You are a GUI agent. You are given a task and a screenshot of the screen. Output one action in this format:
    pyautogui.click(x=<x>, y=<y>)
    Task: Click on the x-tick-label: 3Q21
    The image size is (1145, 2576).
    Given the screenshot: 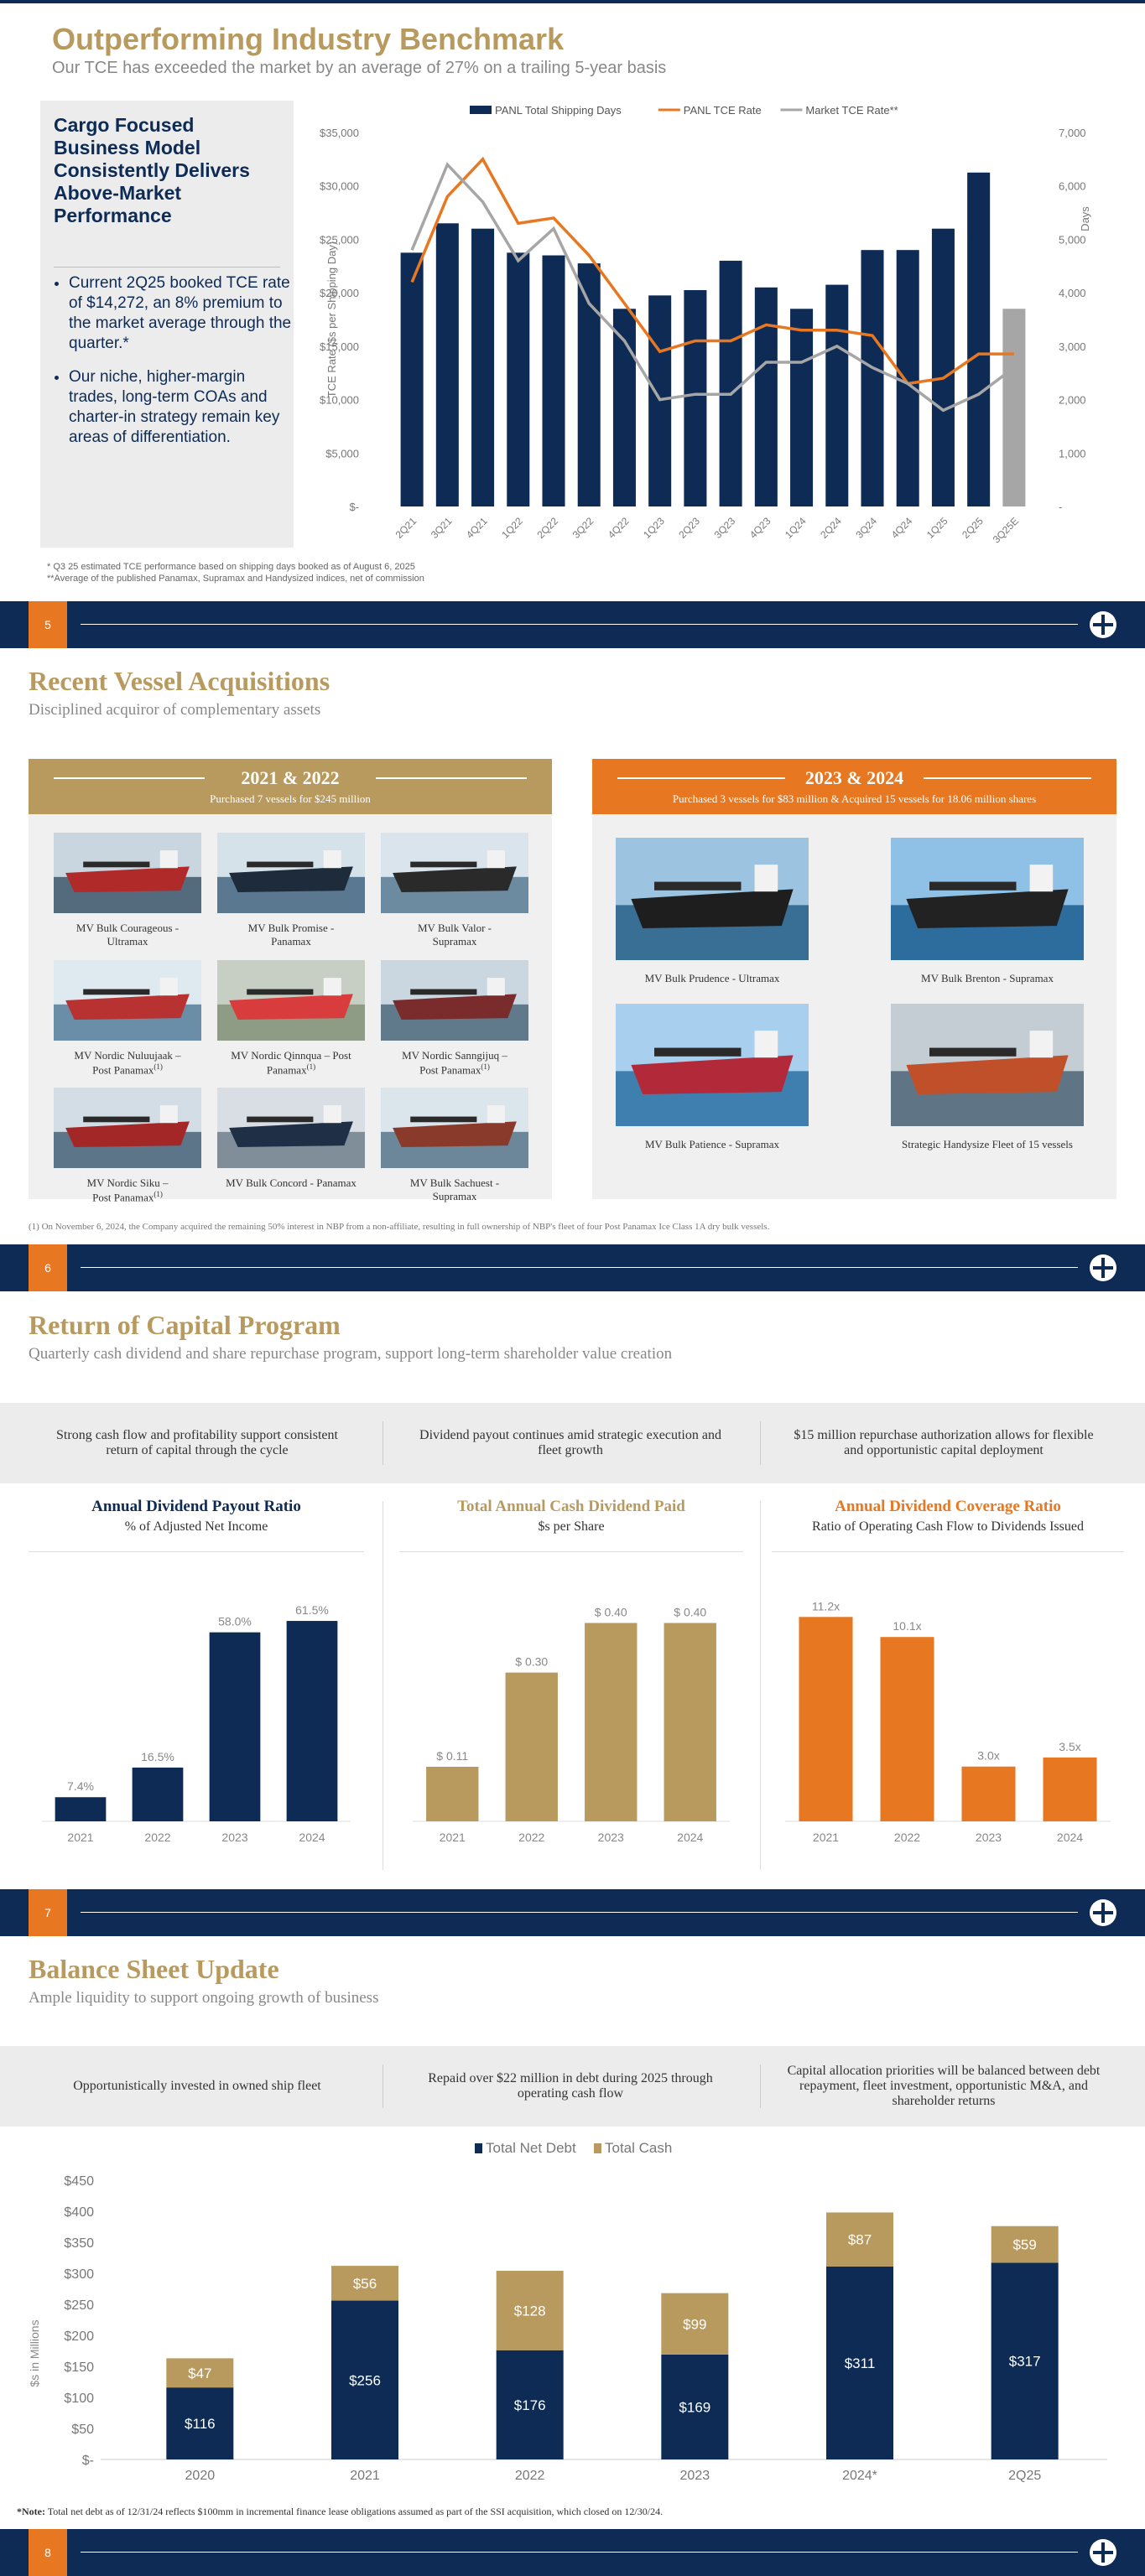 What is the action you would take?
    pyautogui.click(x=442, y=528)
    